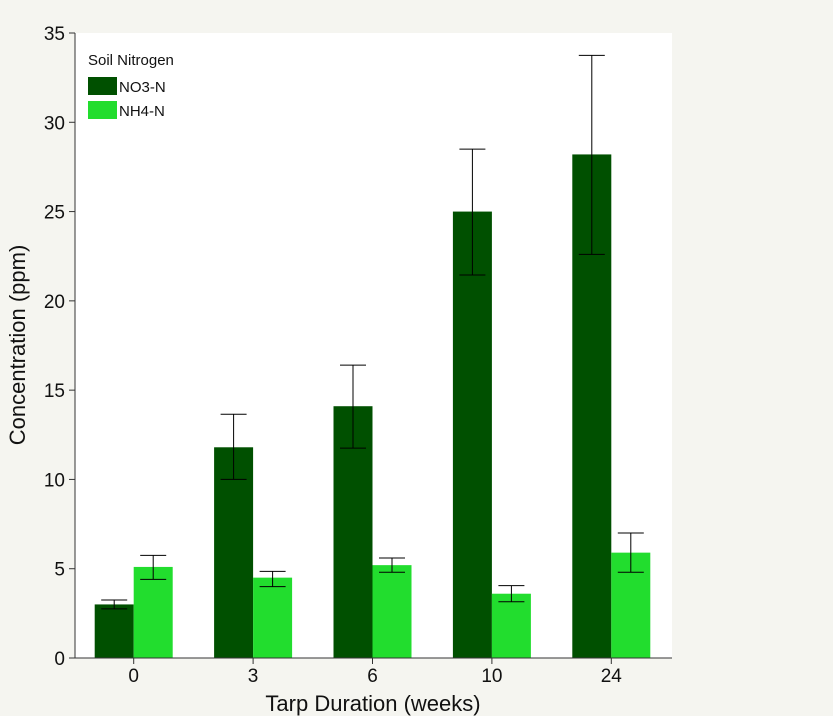 The height and width of the screenshot is (716, 833). What do you see at coordinates (17, 345) in the screenshot?
I see `y-axis-label: Concentration (ppm)` at bounding box center [17, 345].